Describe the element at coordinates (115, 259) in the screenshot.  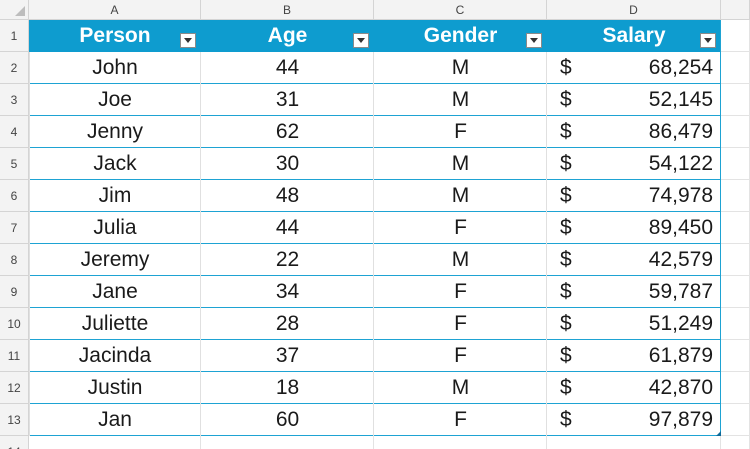
I see `table-cell: Jeremy` at that location.